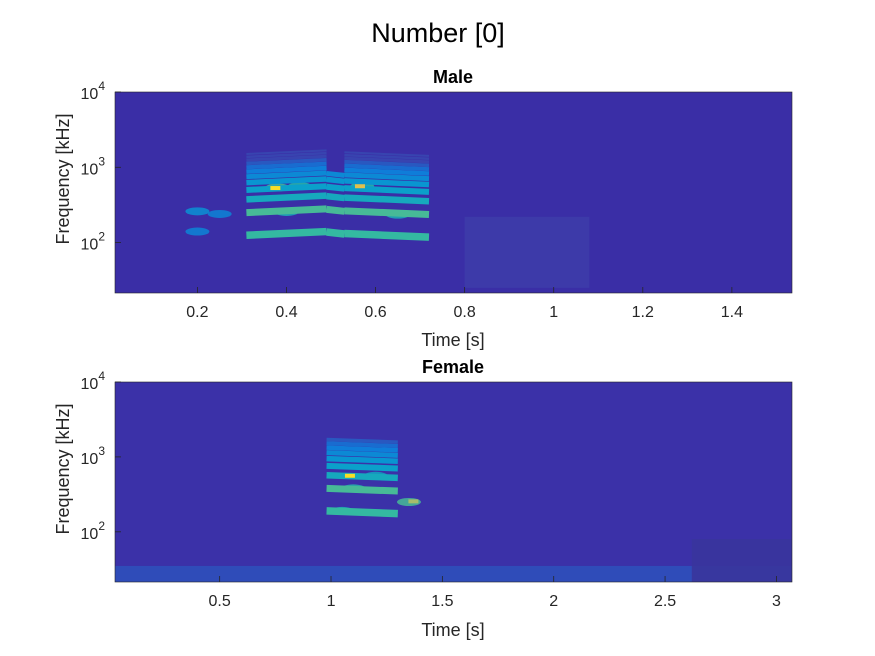  I want to click on male-x-tick-label: 0.2, so click(197, 312).